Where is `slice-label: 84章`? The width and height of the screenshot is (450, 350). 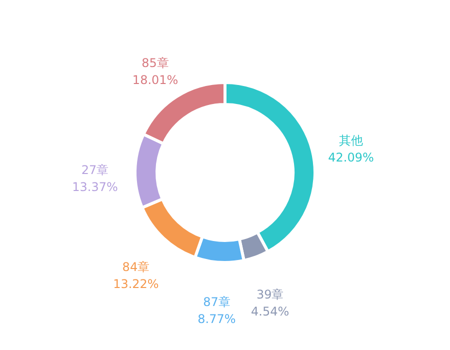
slice-label: 84章 is located at coordinates (136, 267).